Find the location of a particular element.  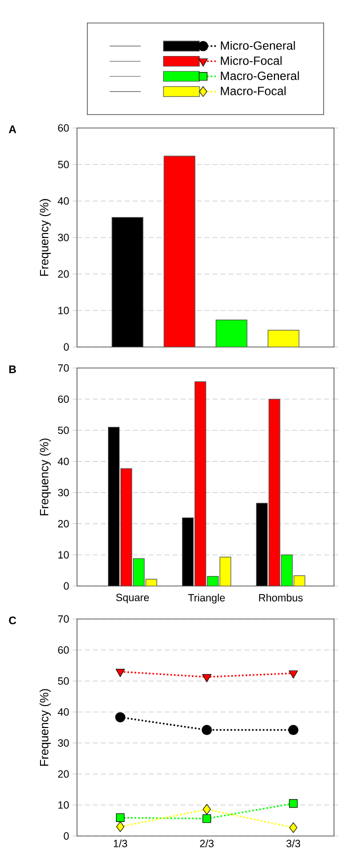

legend-label: Macro-General is located at coordinates (259, 75).